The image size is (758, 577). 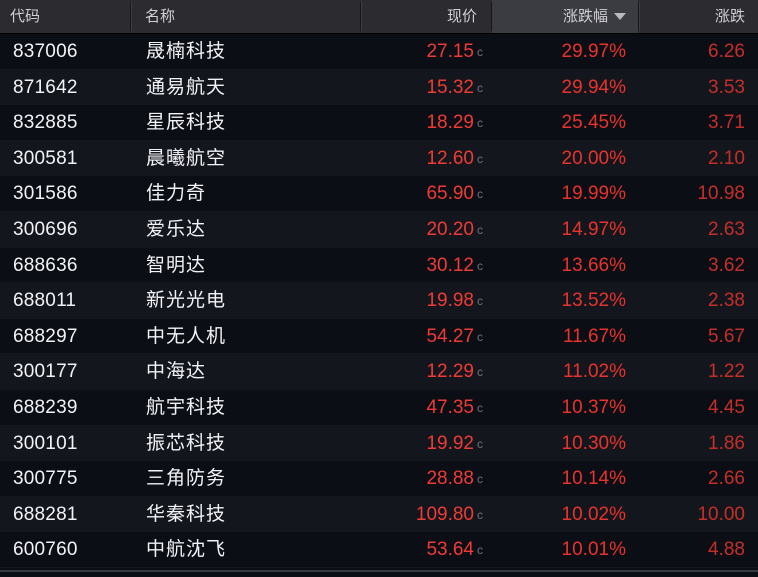 What do you see at coordinates (176, 372) in the screenshot?
I see `cell-name: 中海达` at bounding box center [176, 372].